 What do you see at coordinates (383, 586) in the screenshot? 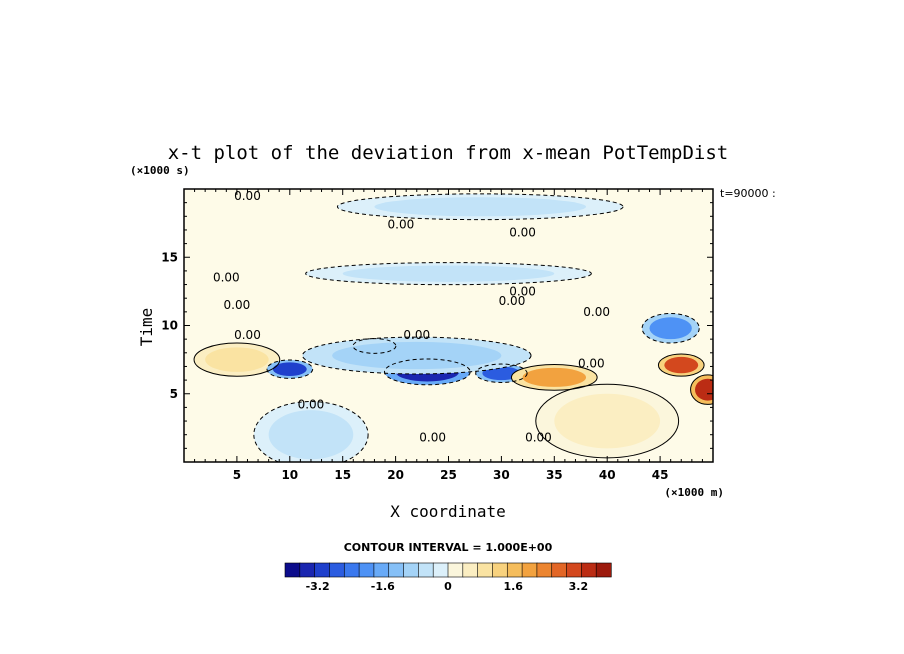
I see `colorbar-tick-label: -1.6` at bounding box center [383, 586].